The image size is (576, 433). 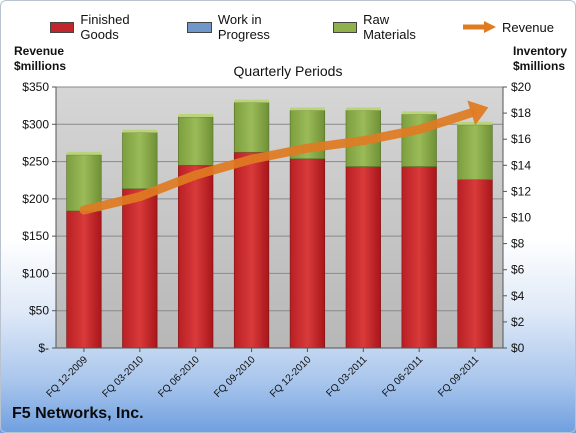 What do you see at coordinates (345, 27) in the screenshot?
I see `legend-swatch-raw-materials` at bounding box center [345, 27].